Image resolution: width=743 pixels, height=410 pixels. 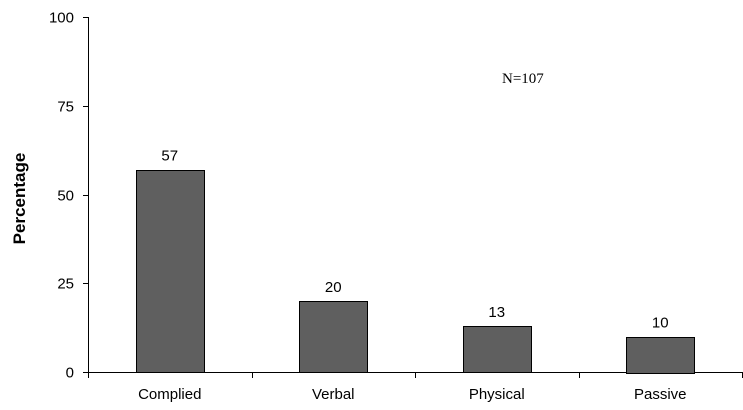 What do you see at coordinates (660, 355) in the screenshot?
I see `bar-passive` at bounding box center [660, 355].